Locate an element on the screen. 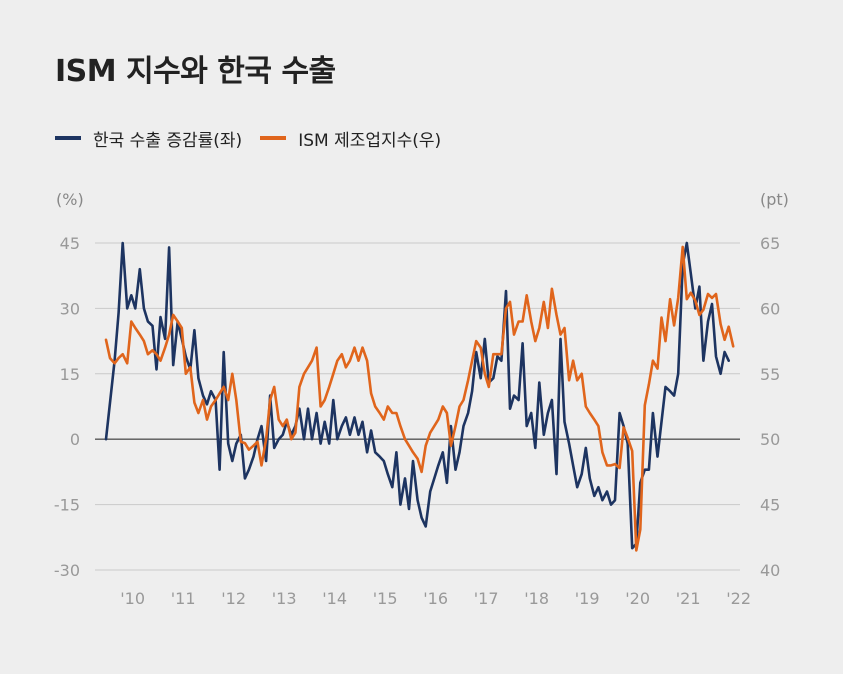 This screenshot has width=843, height=674. left-axis-tick-label: 15 is located at coordinates (70, 374).